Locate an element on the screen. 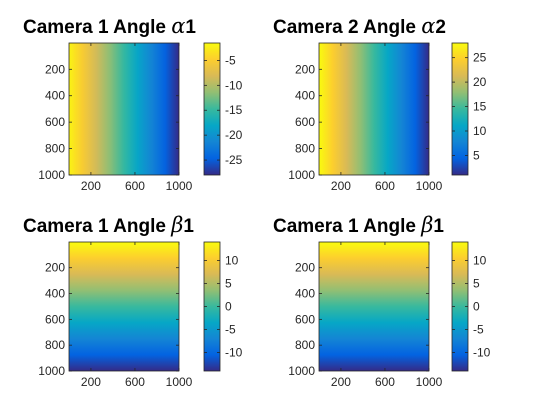  title-text: Camera 2 Angle is located at coordinates (347, 27).